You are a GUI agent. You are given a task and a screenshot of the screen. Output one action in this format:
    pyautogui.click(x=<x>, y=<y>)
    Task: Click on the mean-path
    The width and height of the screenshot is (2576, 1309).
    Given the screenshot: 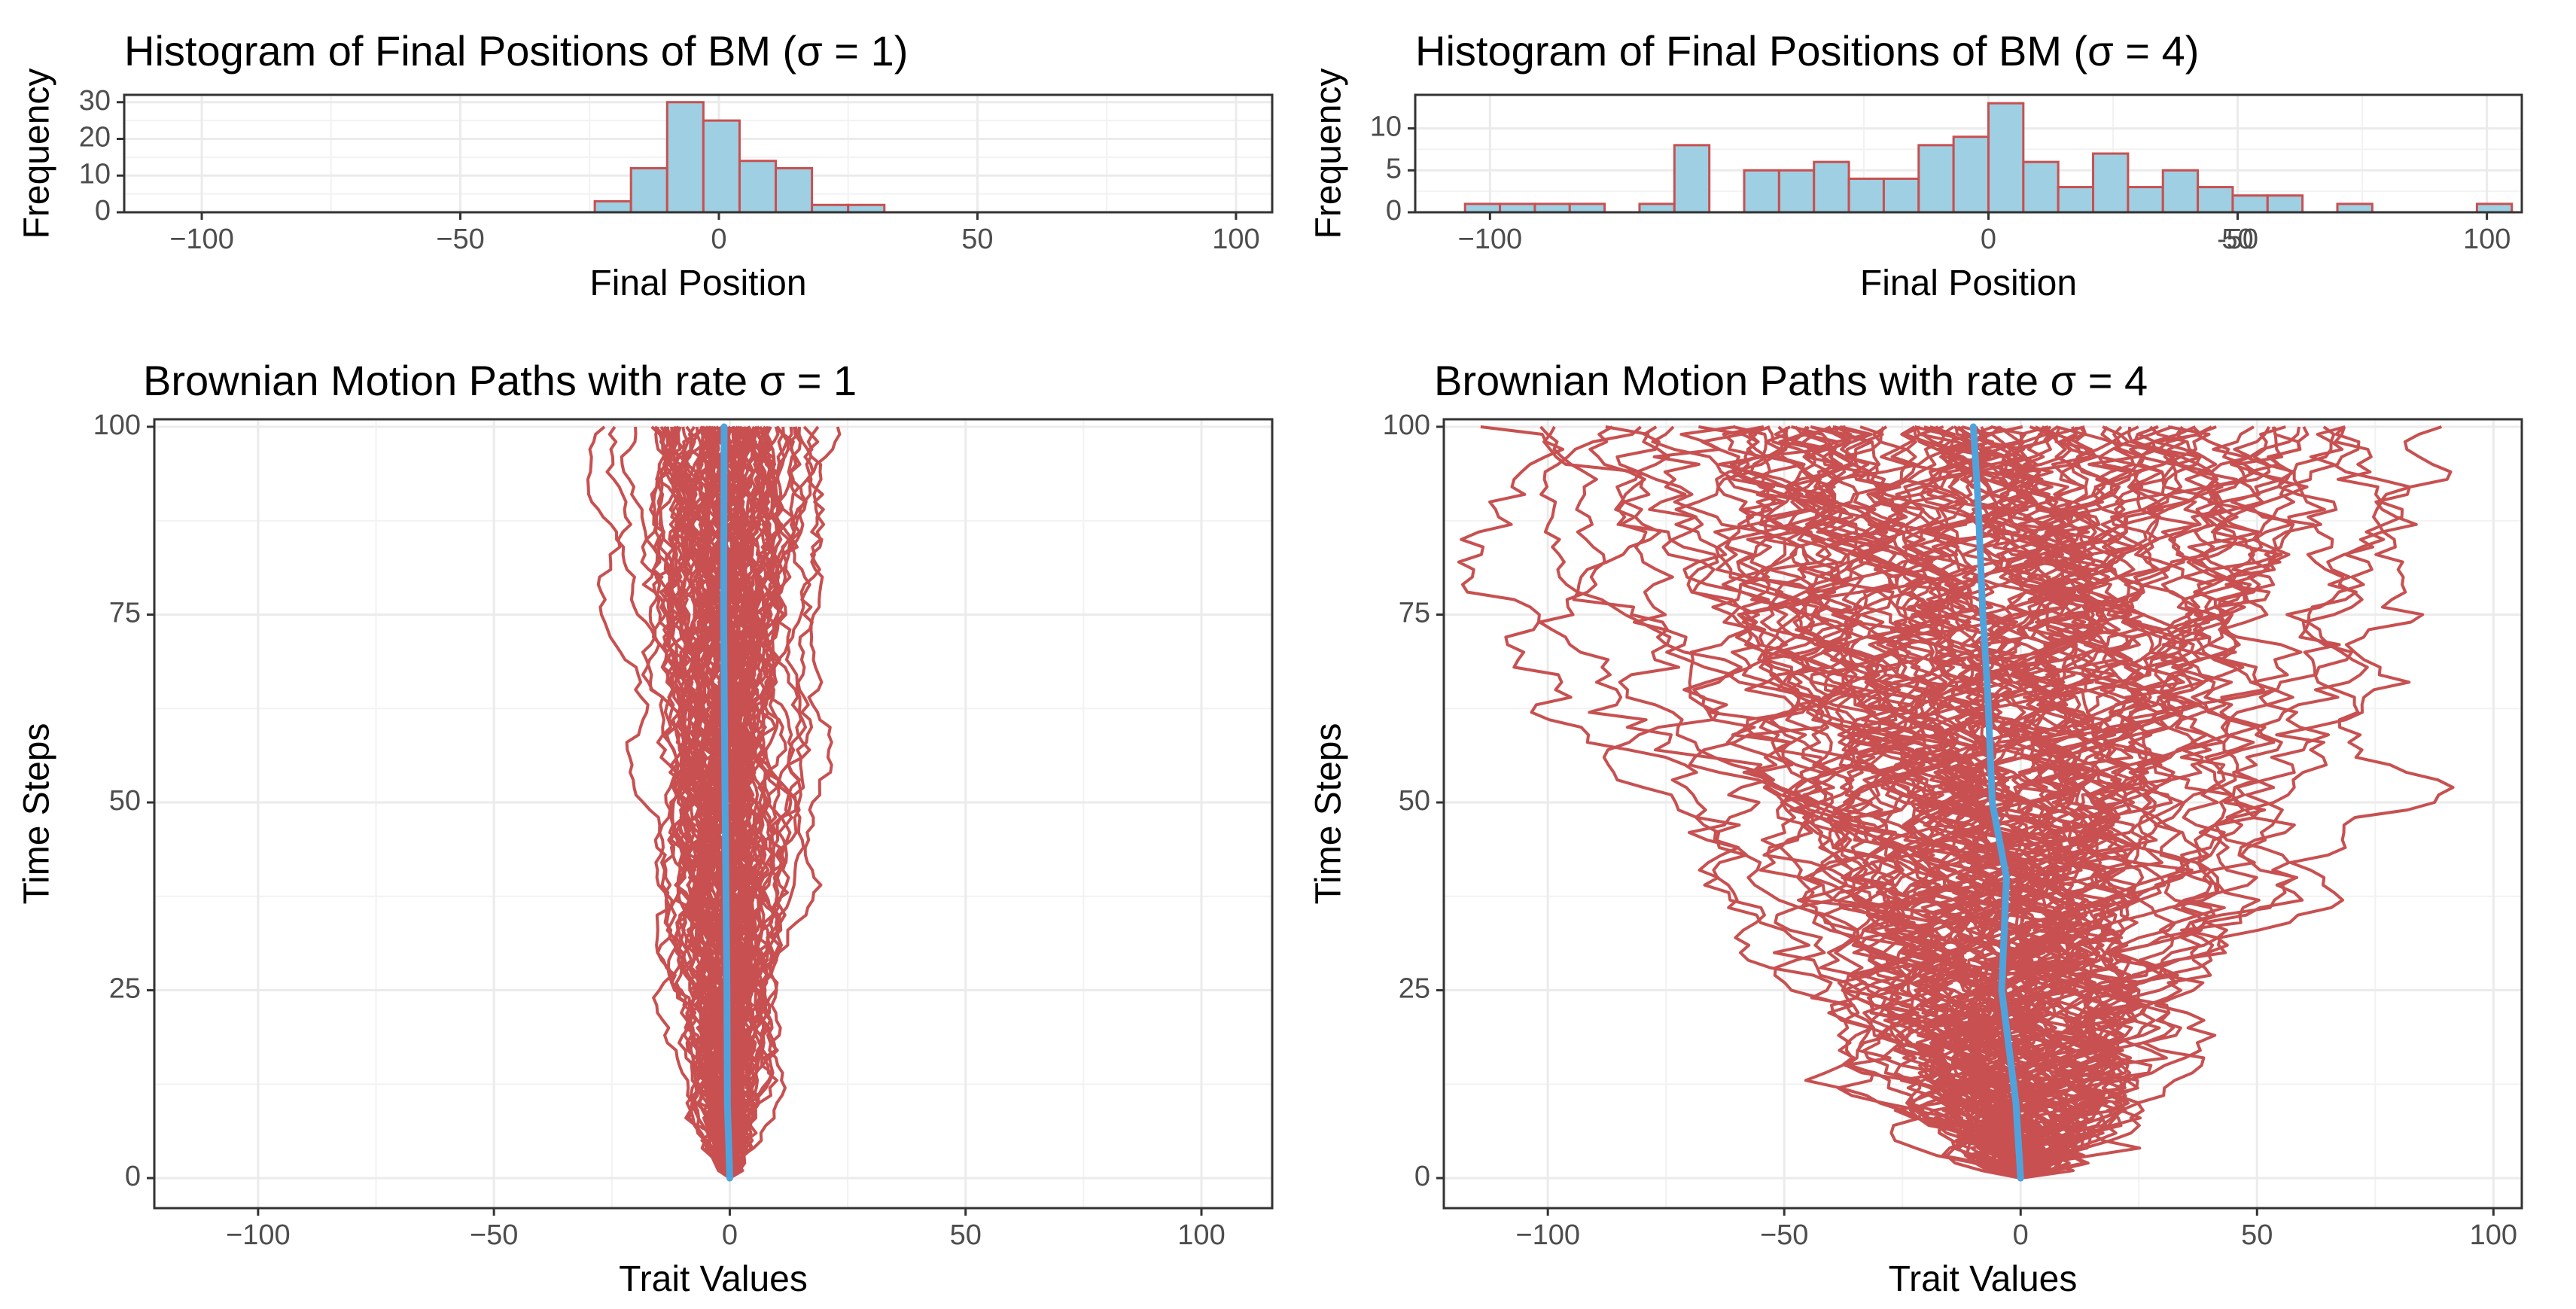 What is the action you would take?
    pyautogui.click(x=727, y=802)
    